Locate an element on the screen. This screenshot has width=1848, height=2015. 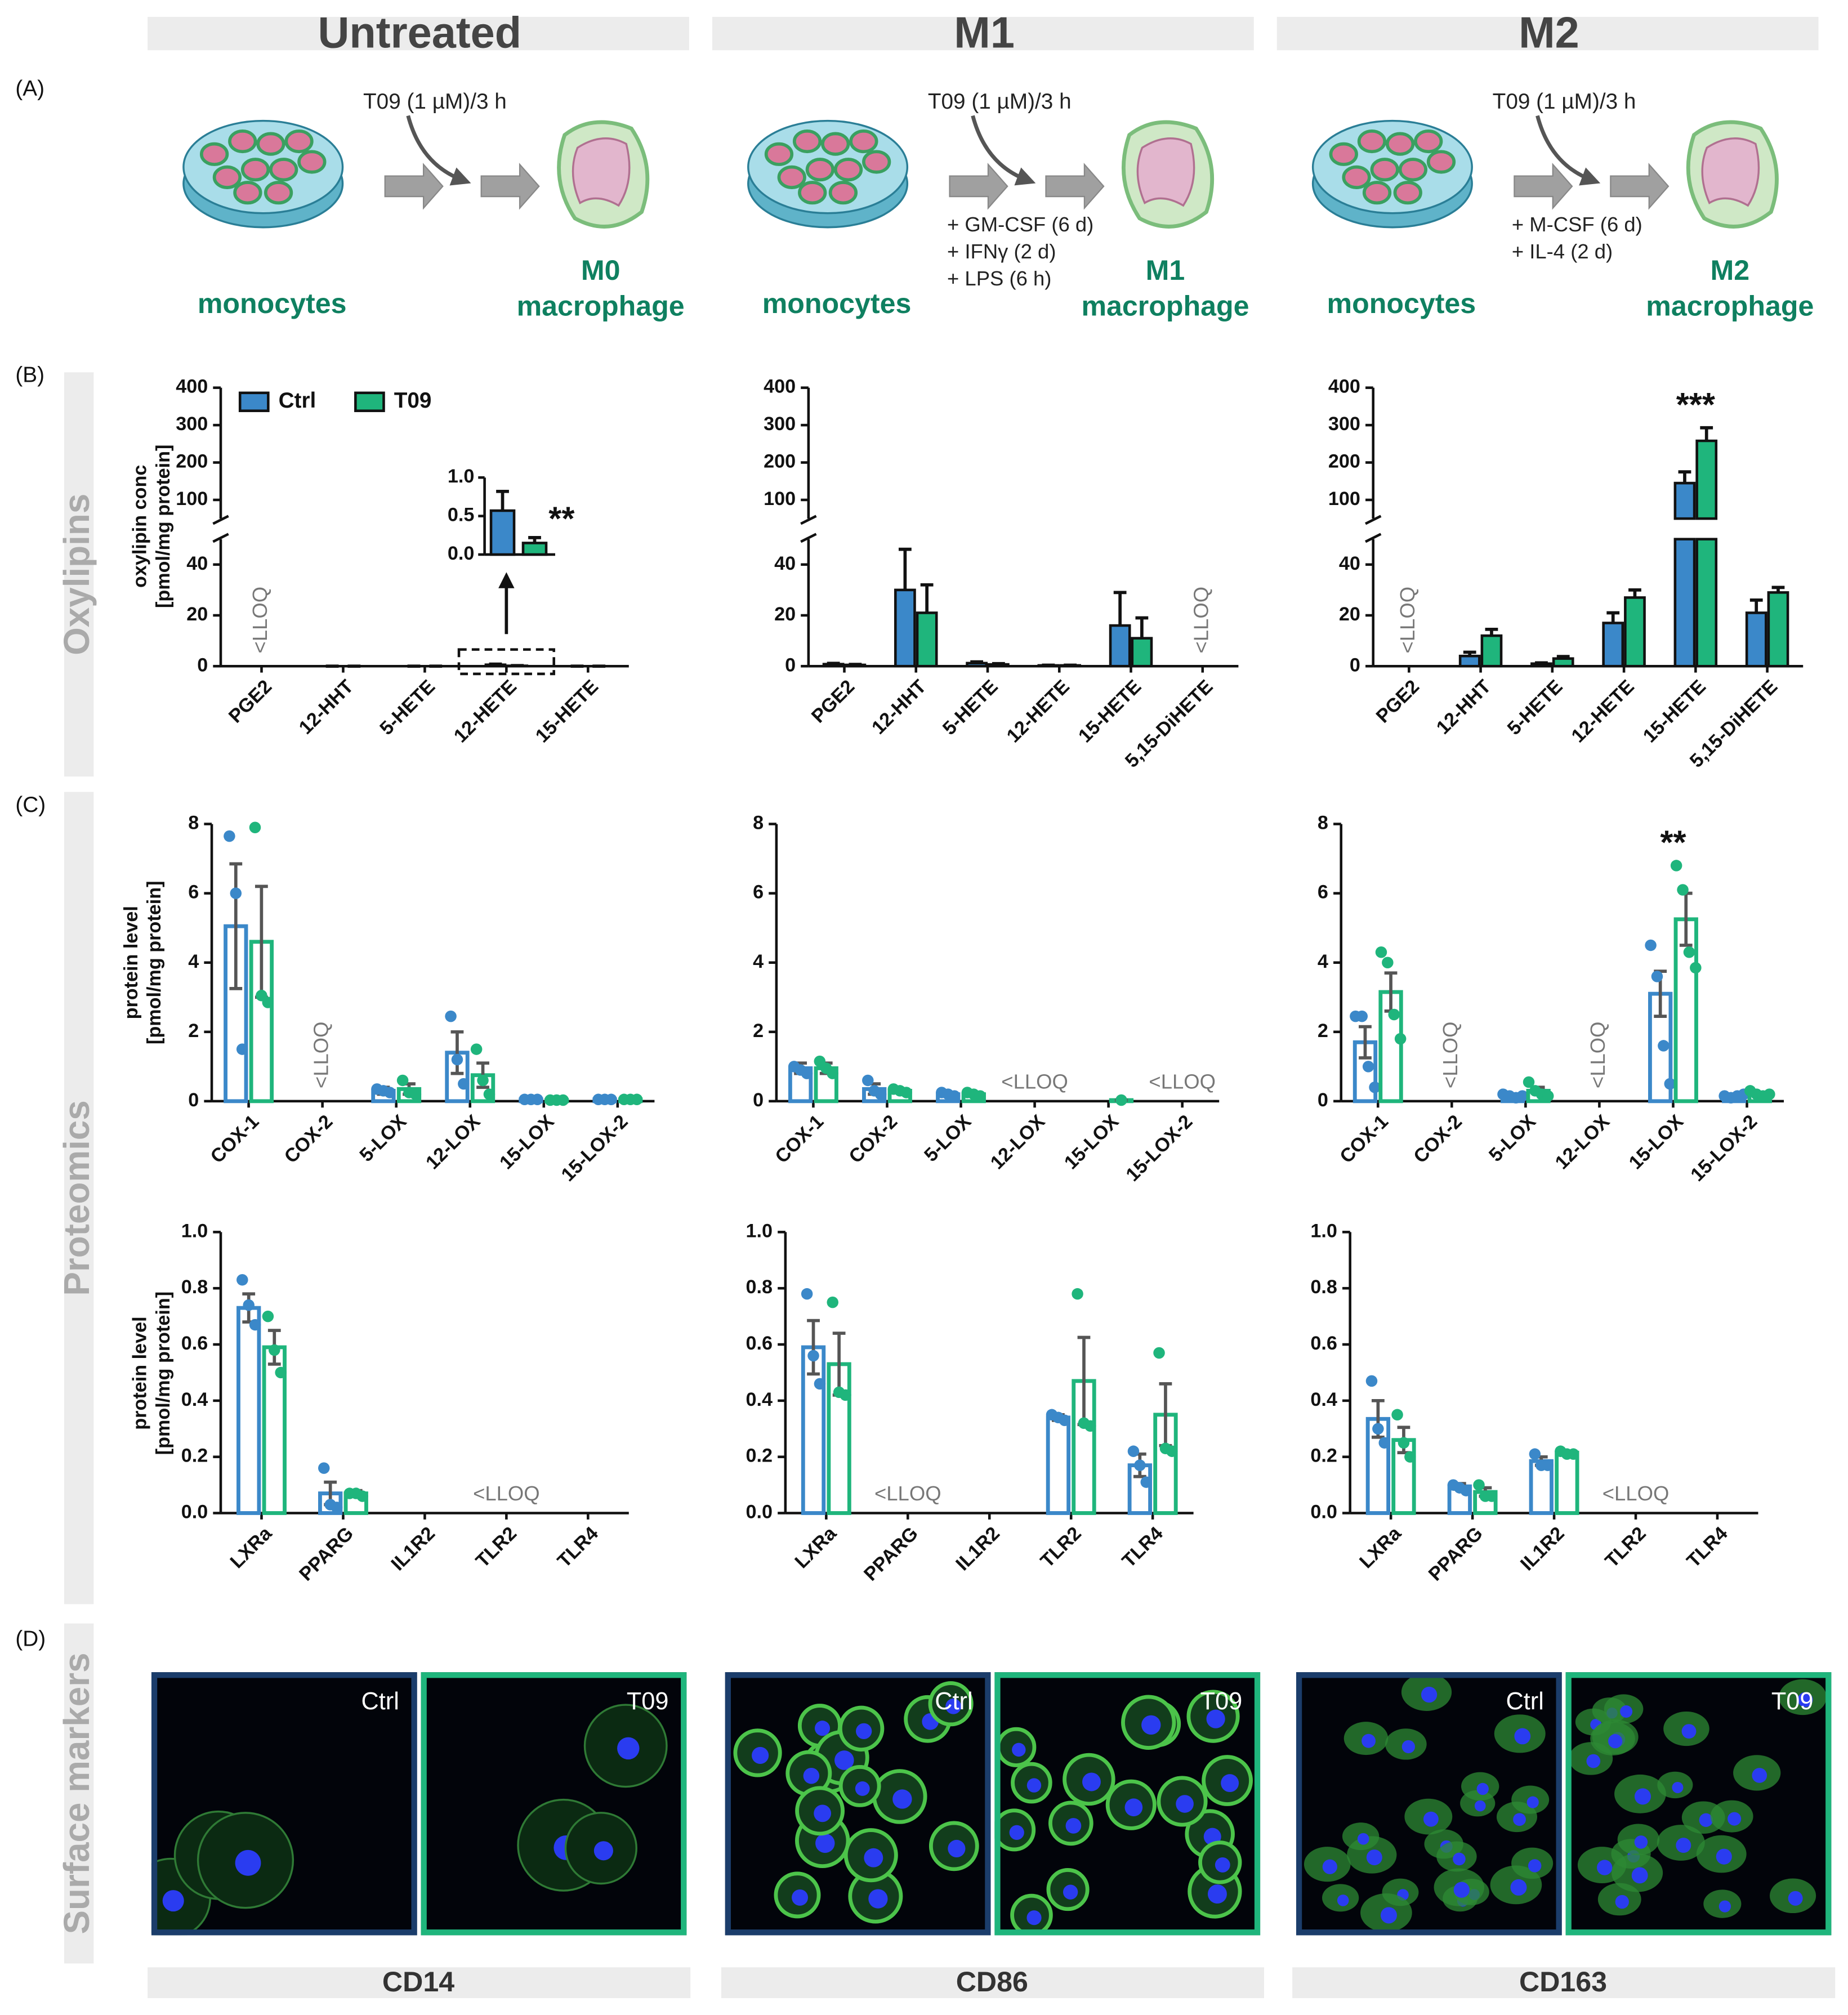
y-tick-label: 0.2 is located at coordinates (1323, 1456).